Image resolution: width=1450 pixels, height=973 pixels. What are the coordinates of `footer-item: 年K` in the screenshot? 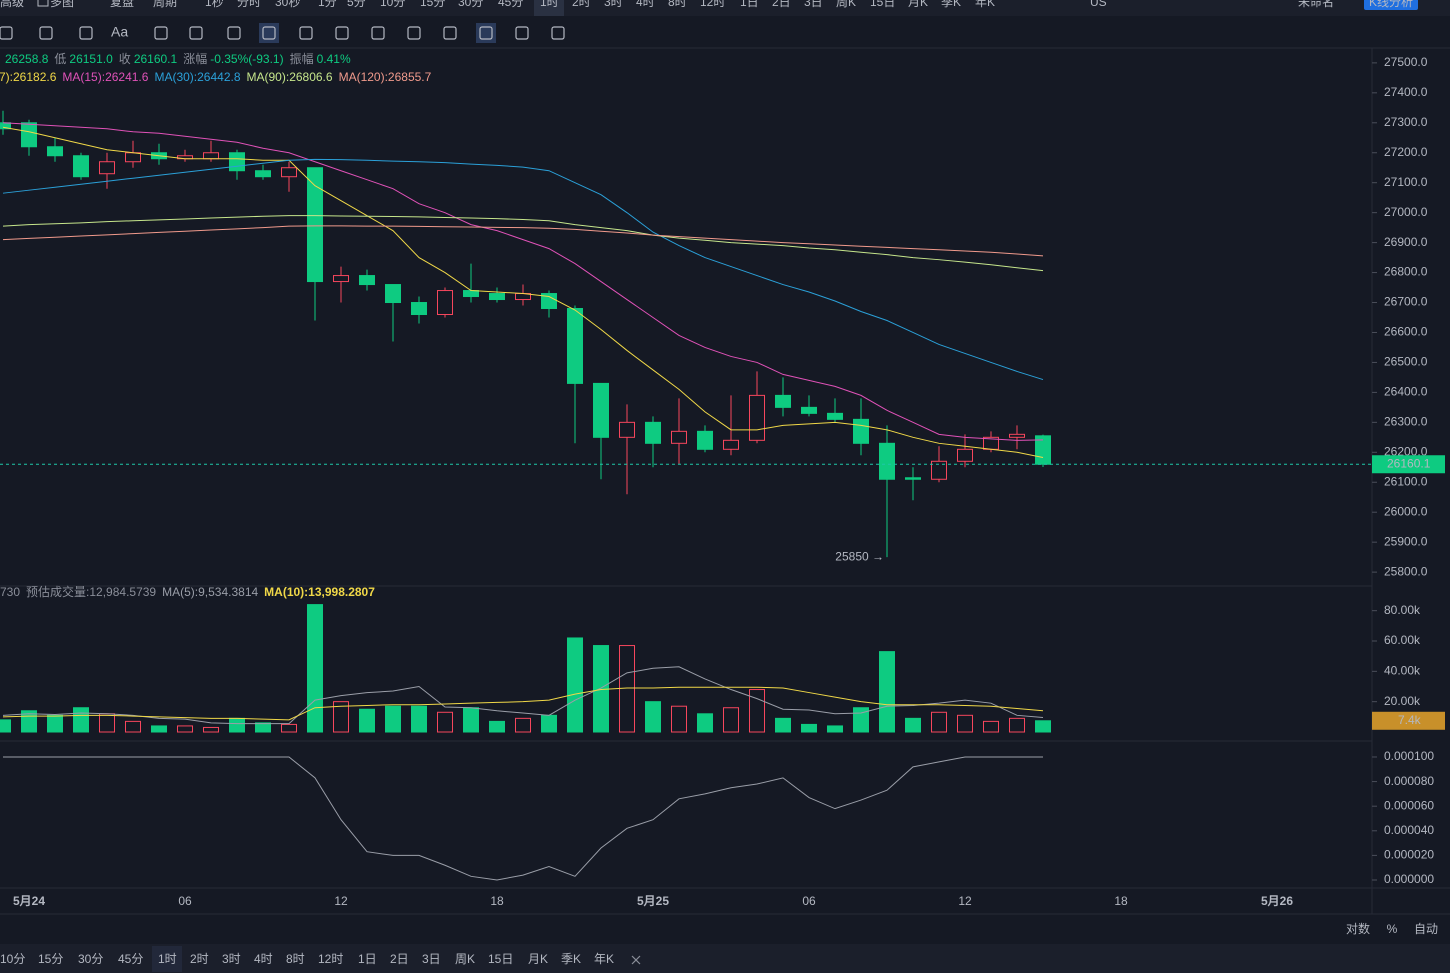 It's located at (604, 959).